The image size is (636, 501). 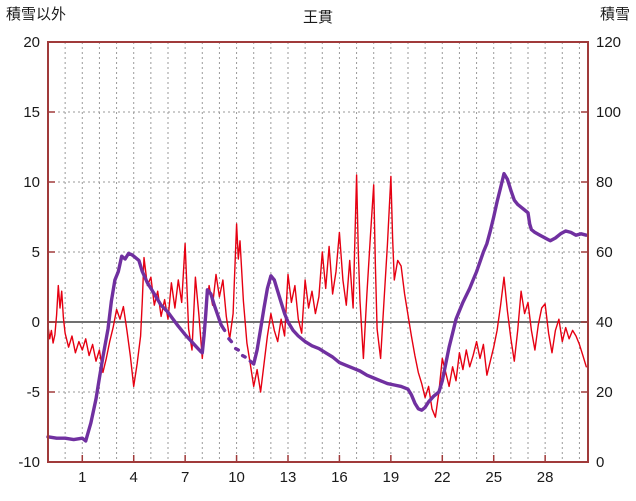 I want to click on left-axis-tick-label: 15, so click(x=31, y=112).